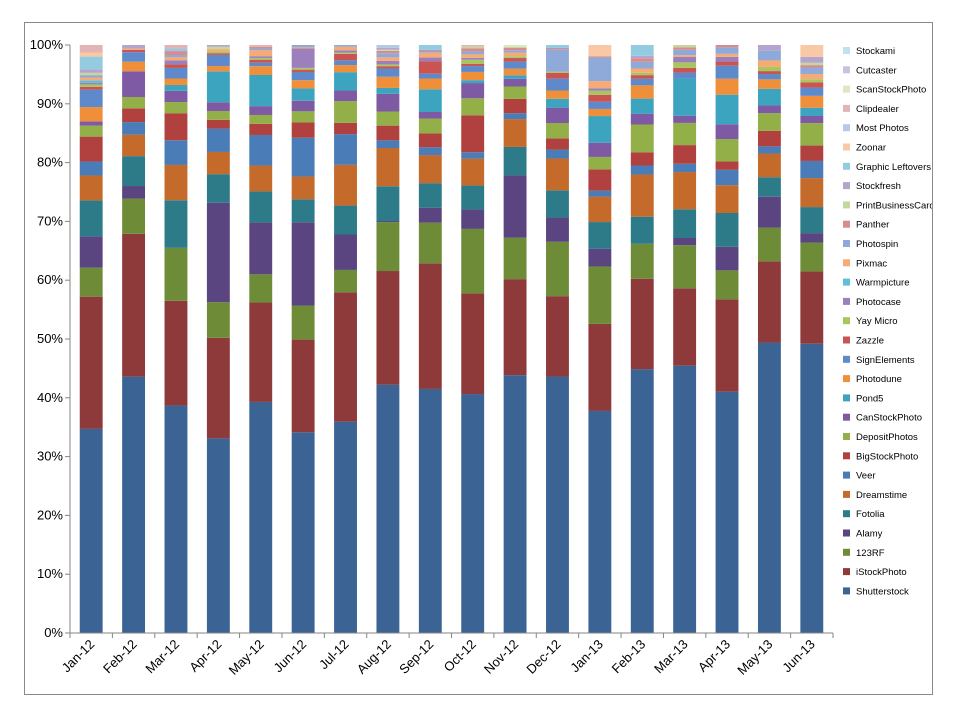  Describe the element at coordinates (460, 656) in the screenshot. I see `x-tick-label: Oct-12` at that location.